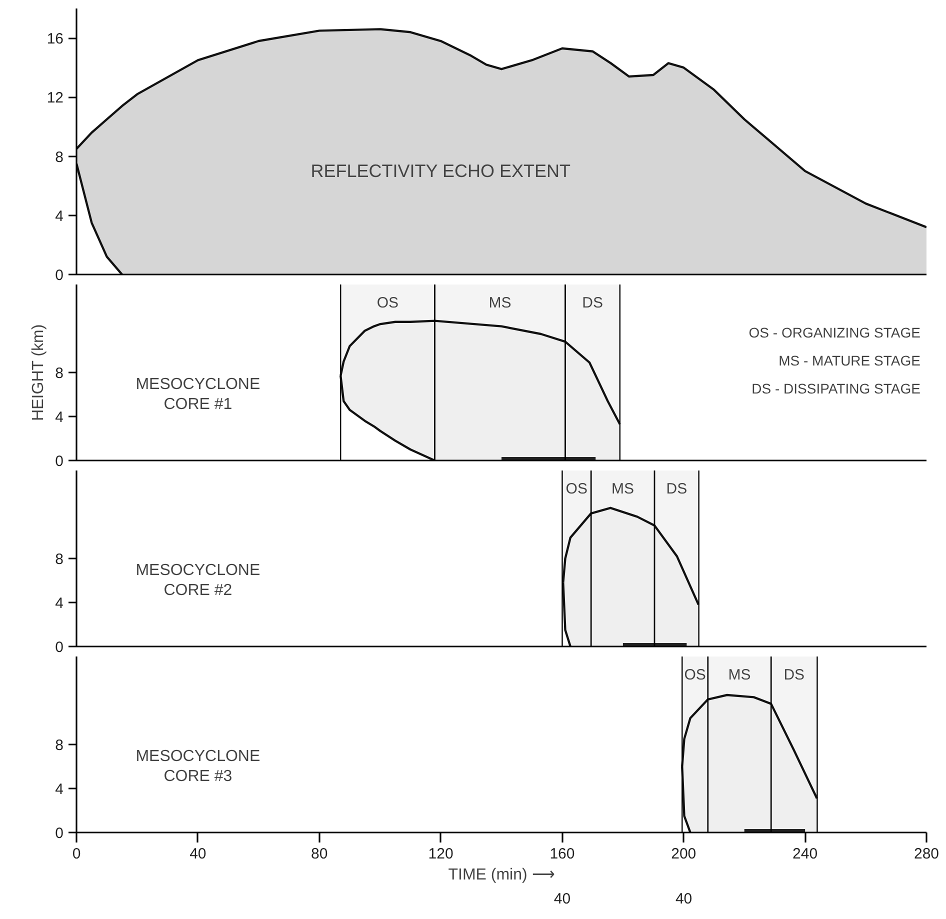 The height and width of the screenshot is (919, 946). I want to click on x-tick-label: 280, so click(927, 854).